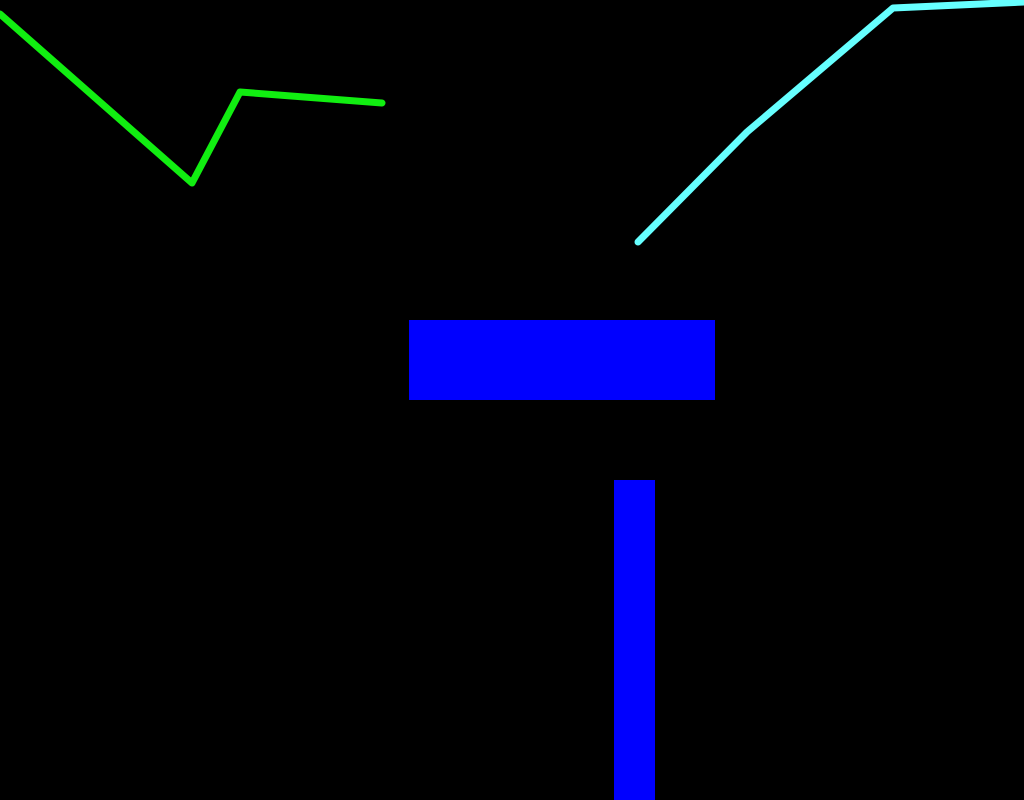  Describe the element at coordinates (829, 123) in the screenshot. I see `cyan-trail-line` at that location.